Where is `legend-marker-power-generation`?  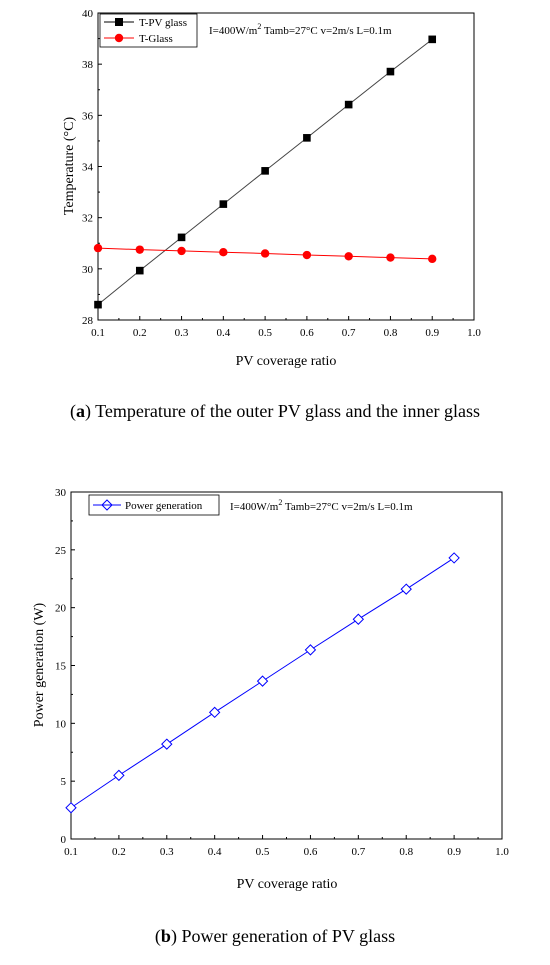
legend-marker-power-generation is located at coordinates (107, 505).